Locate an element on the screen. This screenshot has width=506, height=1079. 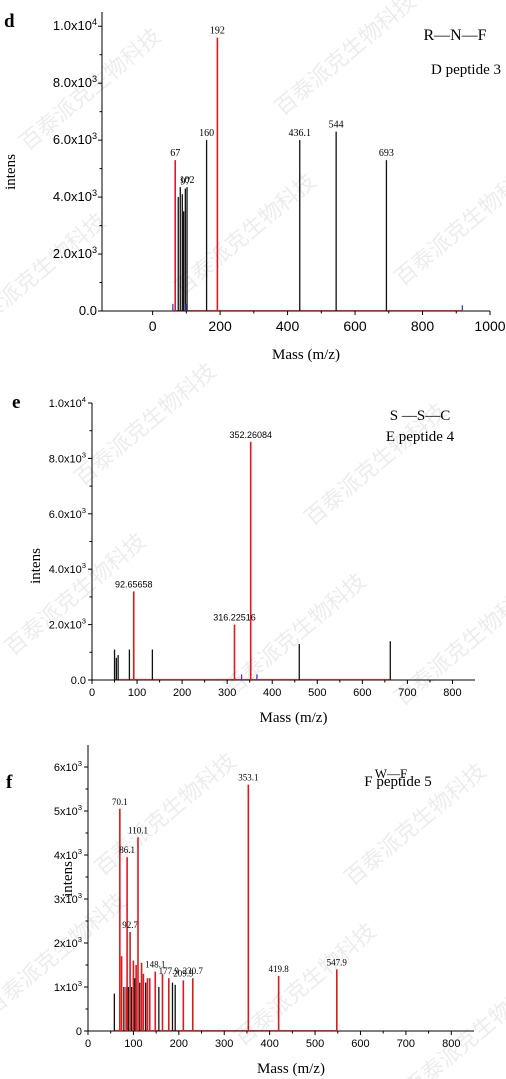
y-tick-label: 0.0 is located at coordinates (88, 310).